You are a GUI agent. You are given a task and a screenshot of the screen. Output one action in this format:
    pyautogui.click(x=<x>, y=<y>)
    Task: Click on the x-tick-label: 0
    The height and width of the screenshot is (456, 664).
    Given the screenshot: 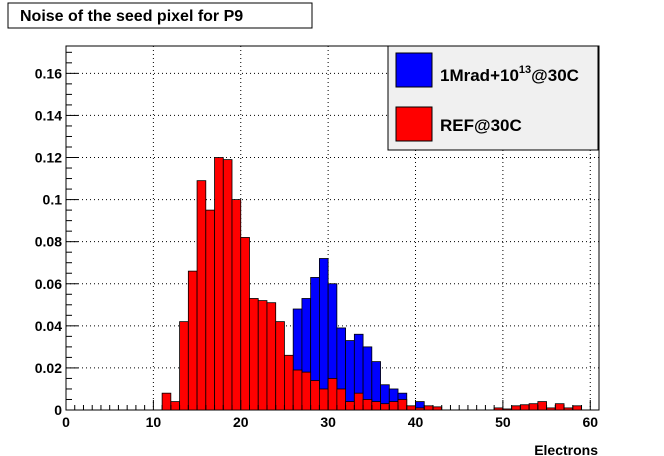 What is the action you would take?
    pyautogui.click(x=66, y=422)
    